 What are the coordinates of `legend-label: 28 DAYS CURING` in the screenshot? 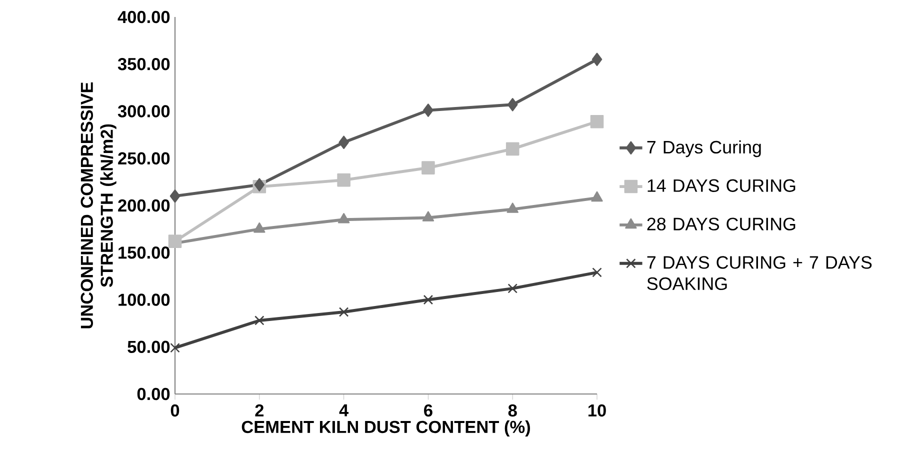 It's located at (721, 224).